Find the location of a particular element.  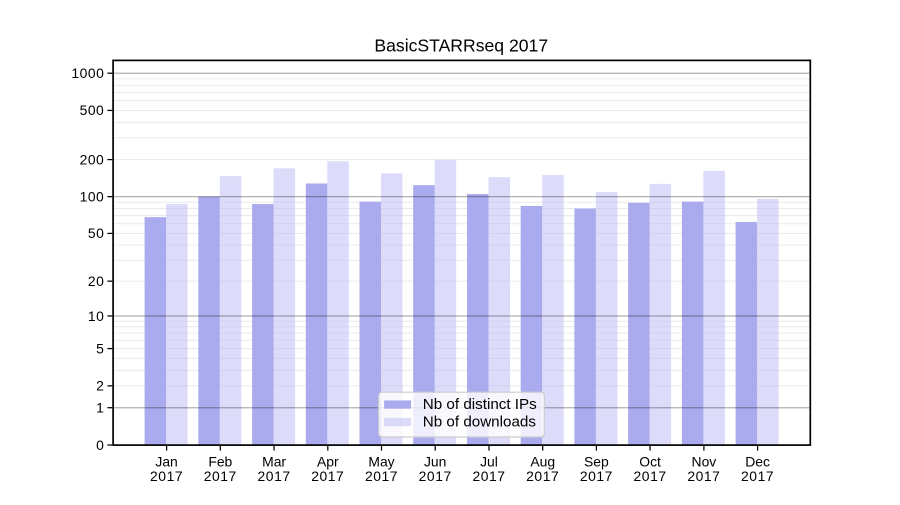

svg-text: Dec is located at coordinates (757, 461).